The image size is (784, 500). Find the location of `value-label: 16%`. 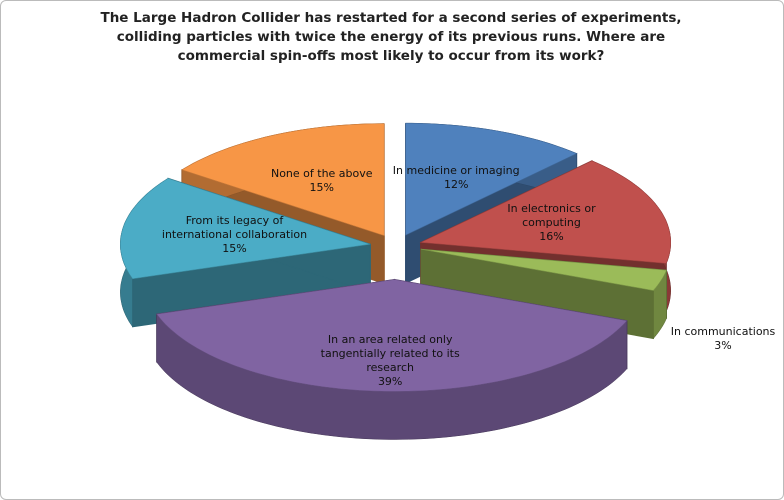

value-label: 16% is located at coordinates (551, 237).